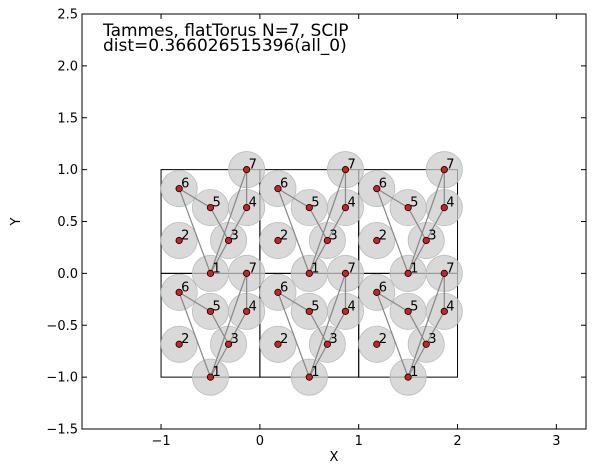  I want to click on y-tick-label-0: −1.5, so click(62, 430).